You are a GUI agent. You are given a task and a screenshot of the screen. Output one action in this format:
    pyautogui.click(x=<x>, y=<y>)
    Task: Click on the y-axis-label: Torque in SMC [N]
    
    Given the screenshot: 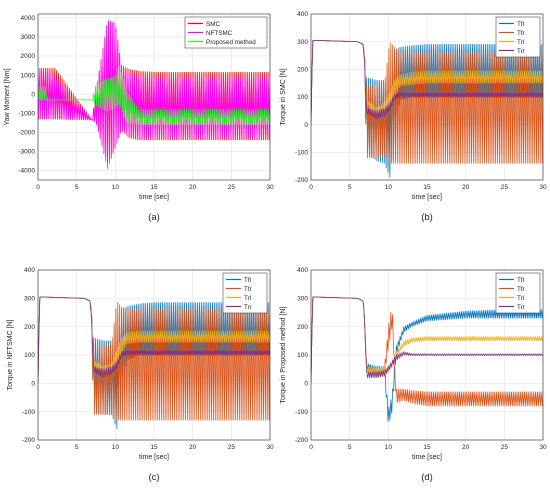 What is the action you would take?
    pyautogui.click(x=283, y=96)
    